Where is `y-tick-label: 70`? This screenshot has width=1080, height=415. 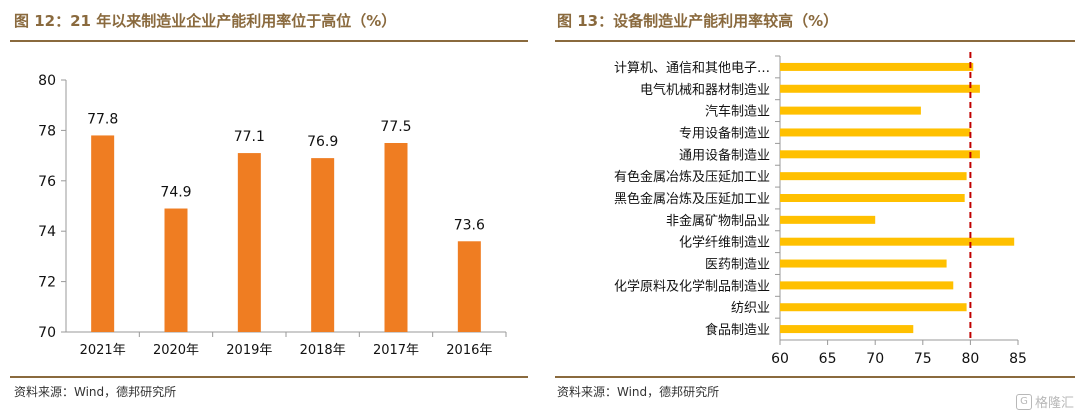 y-tick-label: 70 is located at coordinates (47, 333).